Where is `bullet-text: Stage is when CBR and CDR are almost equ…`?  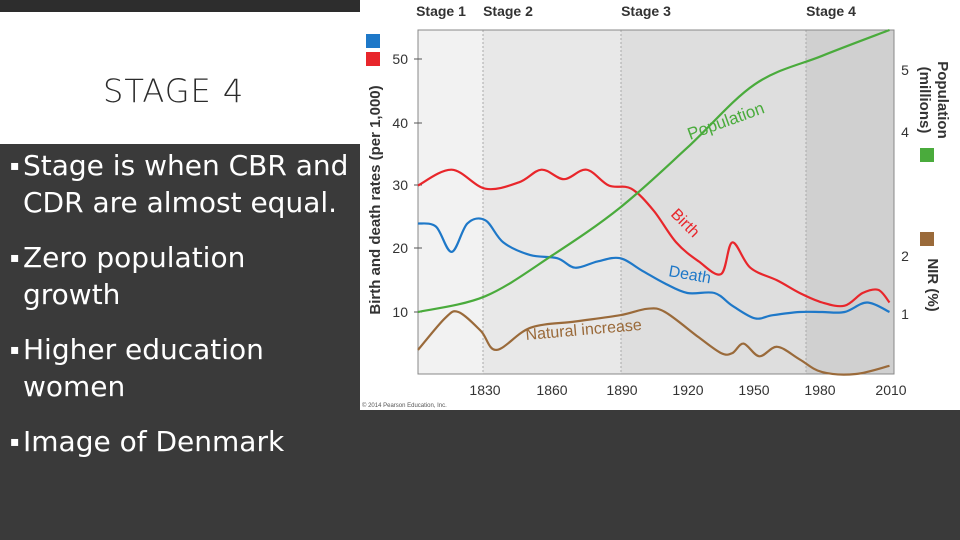
bullet-text: Stage is when CBR and CDR are almost equ… is located at coordinates (186, 184).